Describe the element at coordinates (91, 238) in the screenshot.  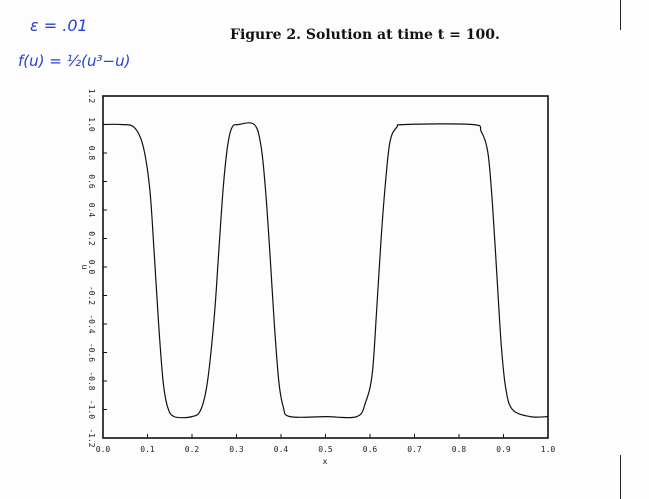
I see `y-tick-label: 0.2` at that location.